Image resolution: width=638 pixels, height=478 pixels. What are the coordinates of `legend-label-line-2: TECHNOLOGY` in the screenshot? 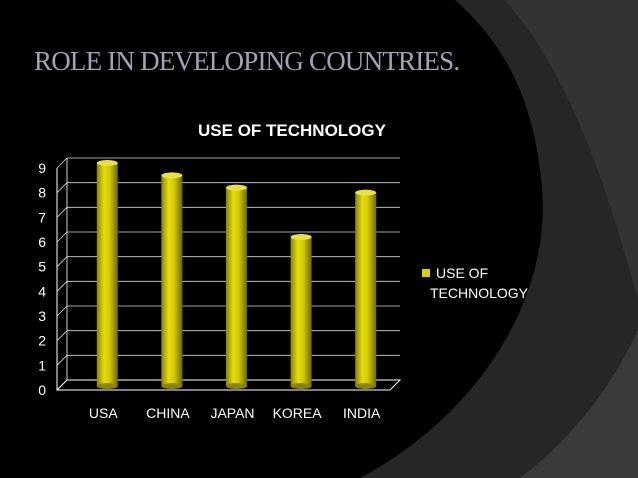 It's located at (479, 293).